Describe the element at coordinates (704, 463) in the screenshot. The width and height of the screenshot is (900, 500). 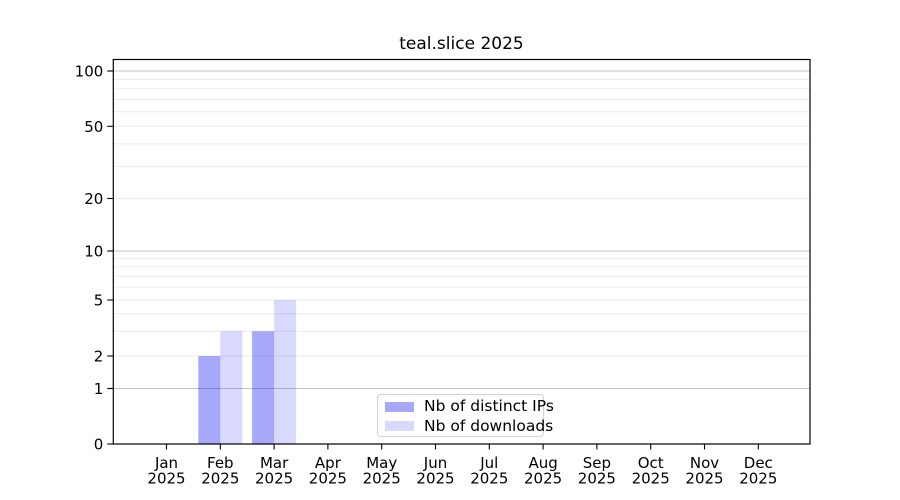
I see `x-tick-label-month: Nov` at that location.